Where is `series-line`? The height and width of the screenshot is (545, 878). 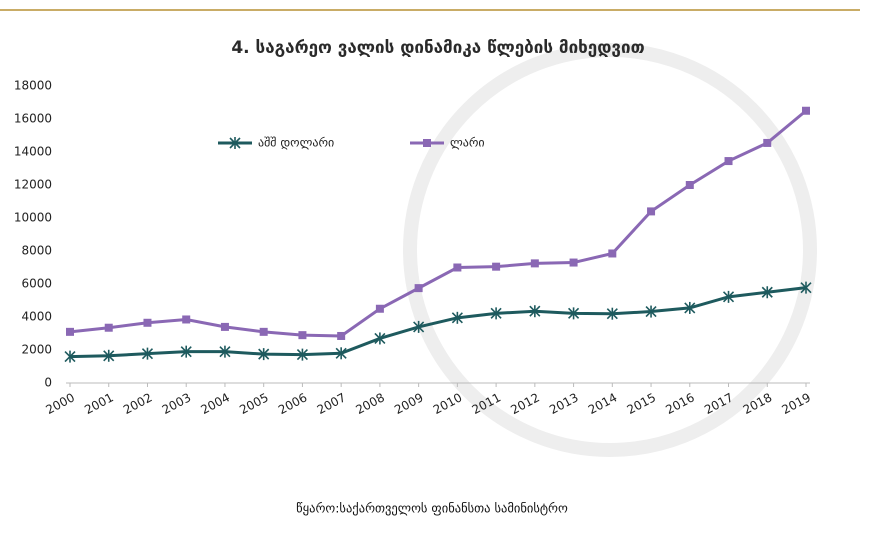 series-line is located at coordinates (438, 322).